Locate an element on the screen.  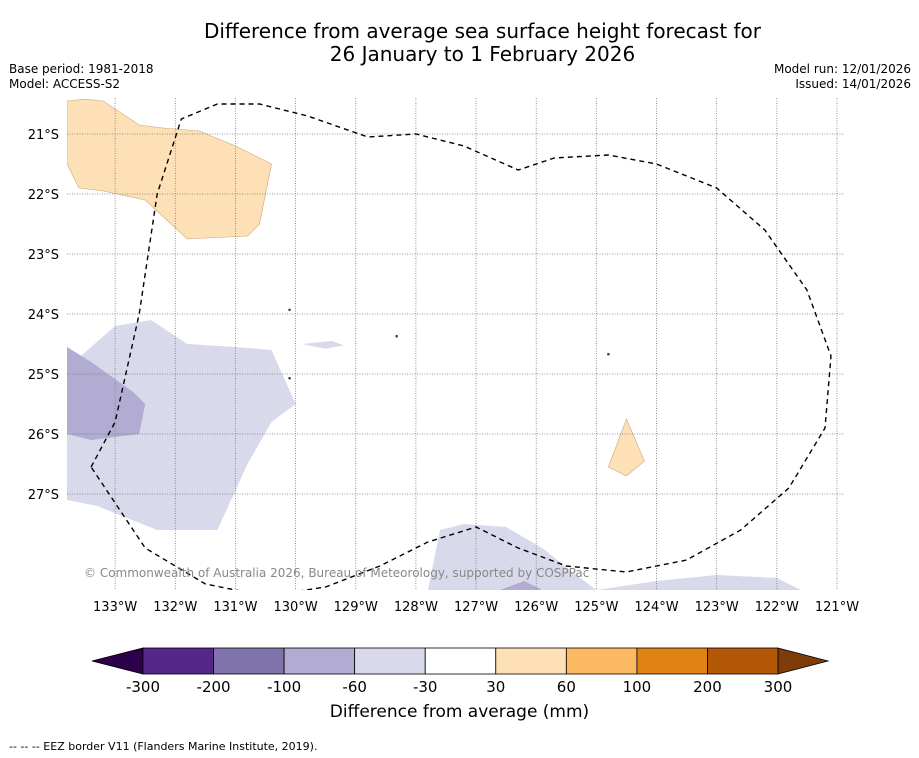
lon-tick-label: 123°W is located at coordinates (717, 607).